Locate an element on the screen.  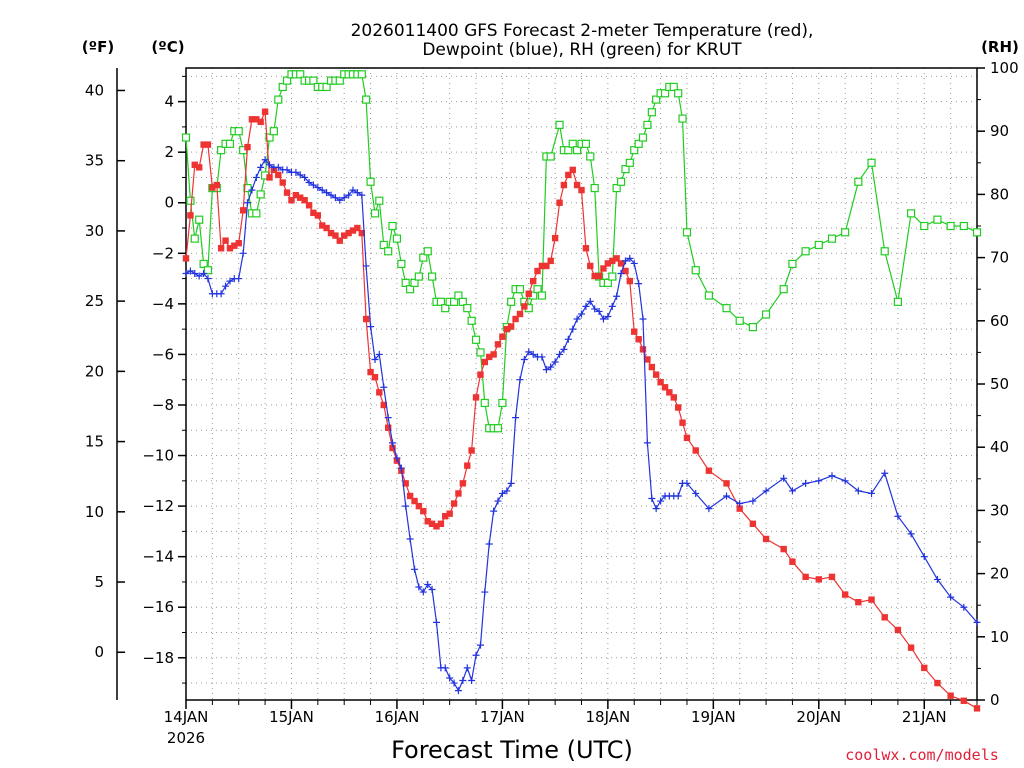
celsius-tick-label: −6 is located at coordinates (163, 354).